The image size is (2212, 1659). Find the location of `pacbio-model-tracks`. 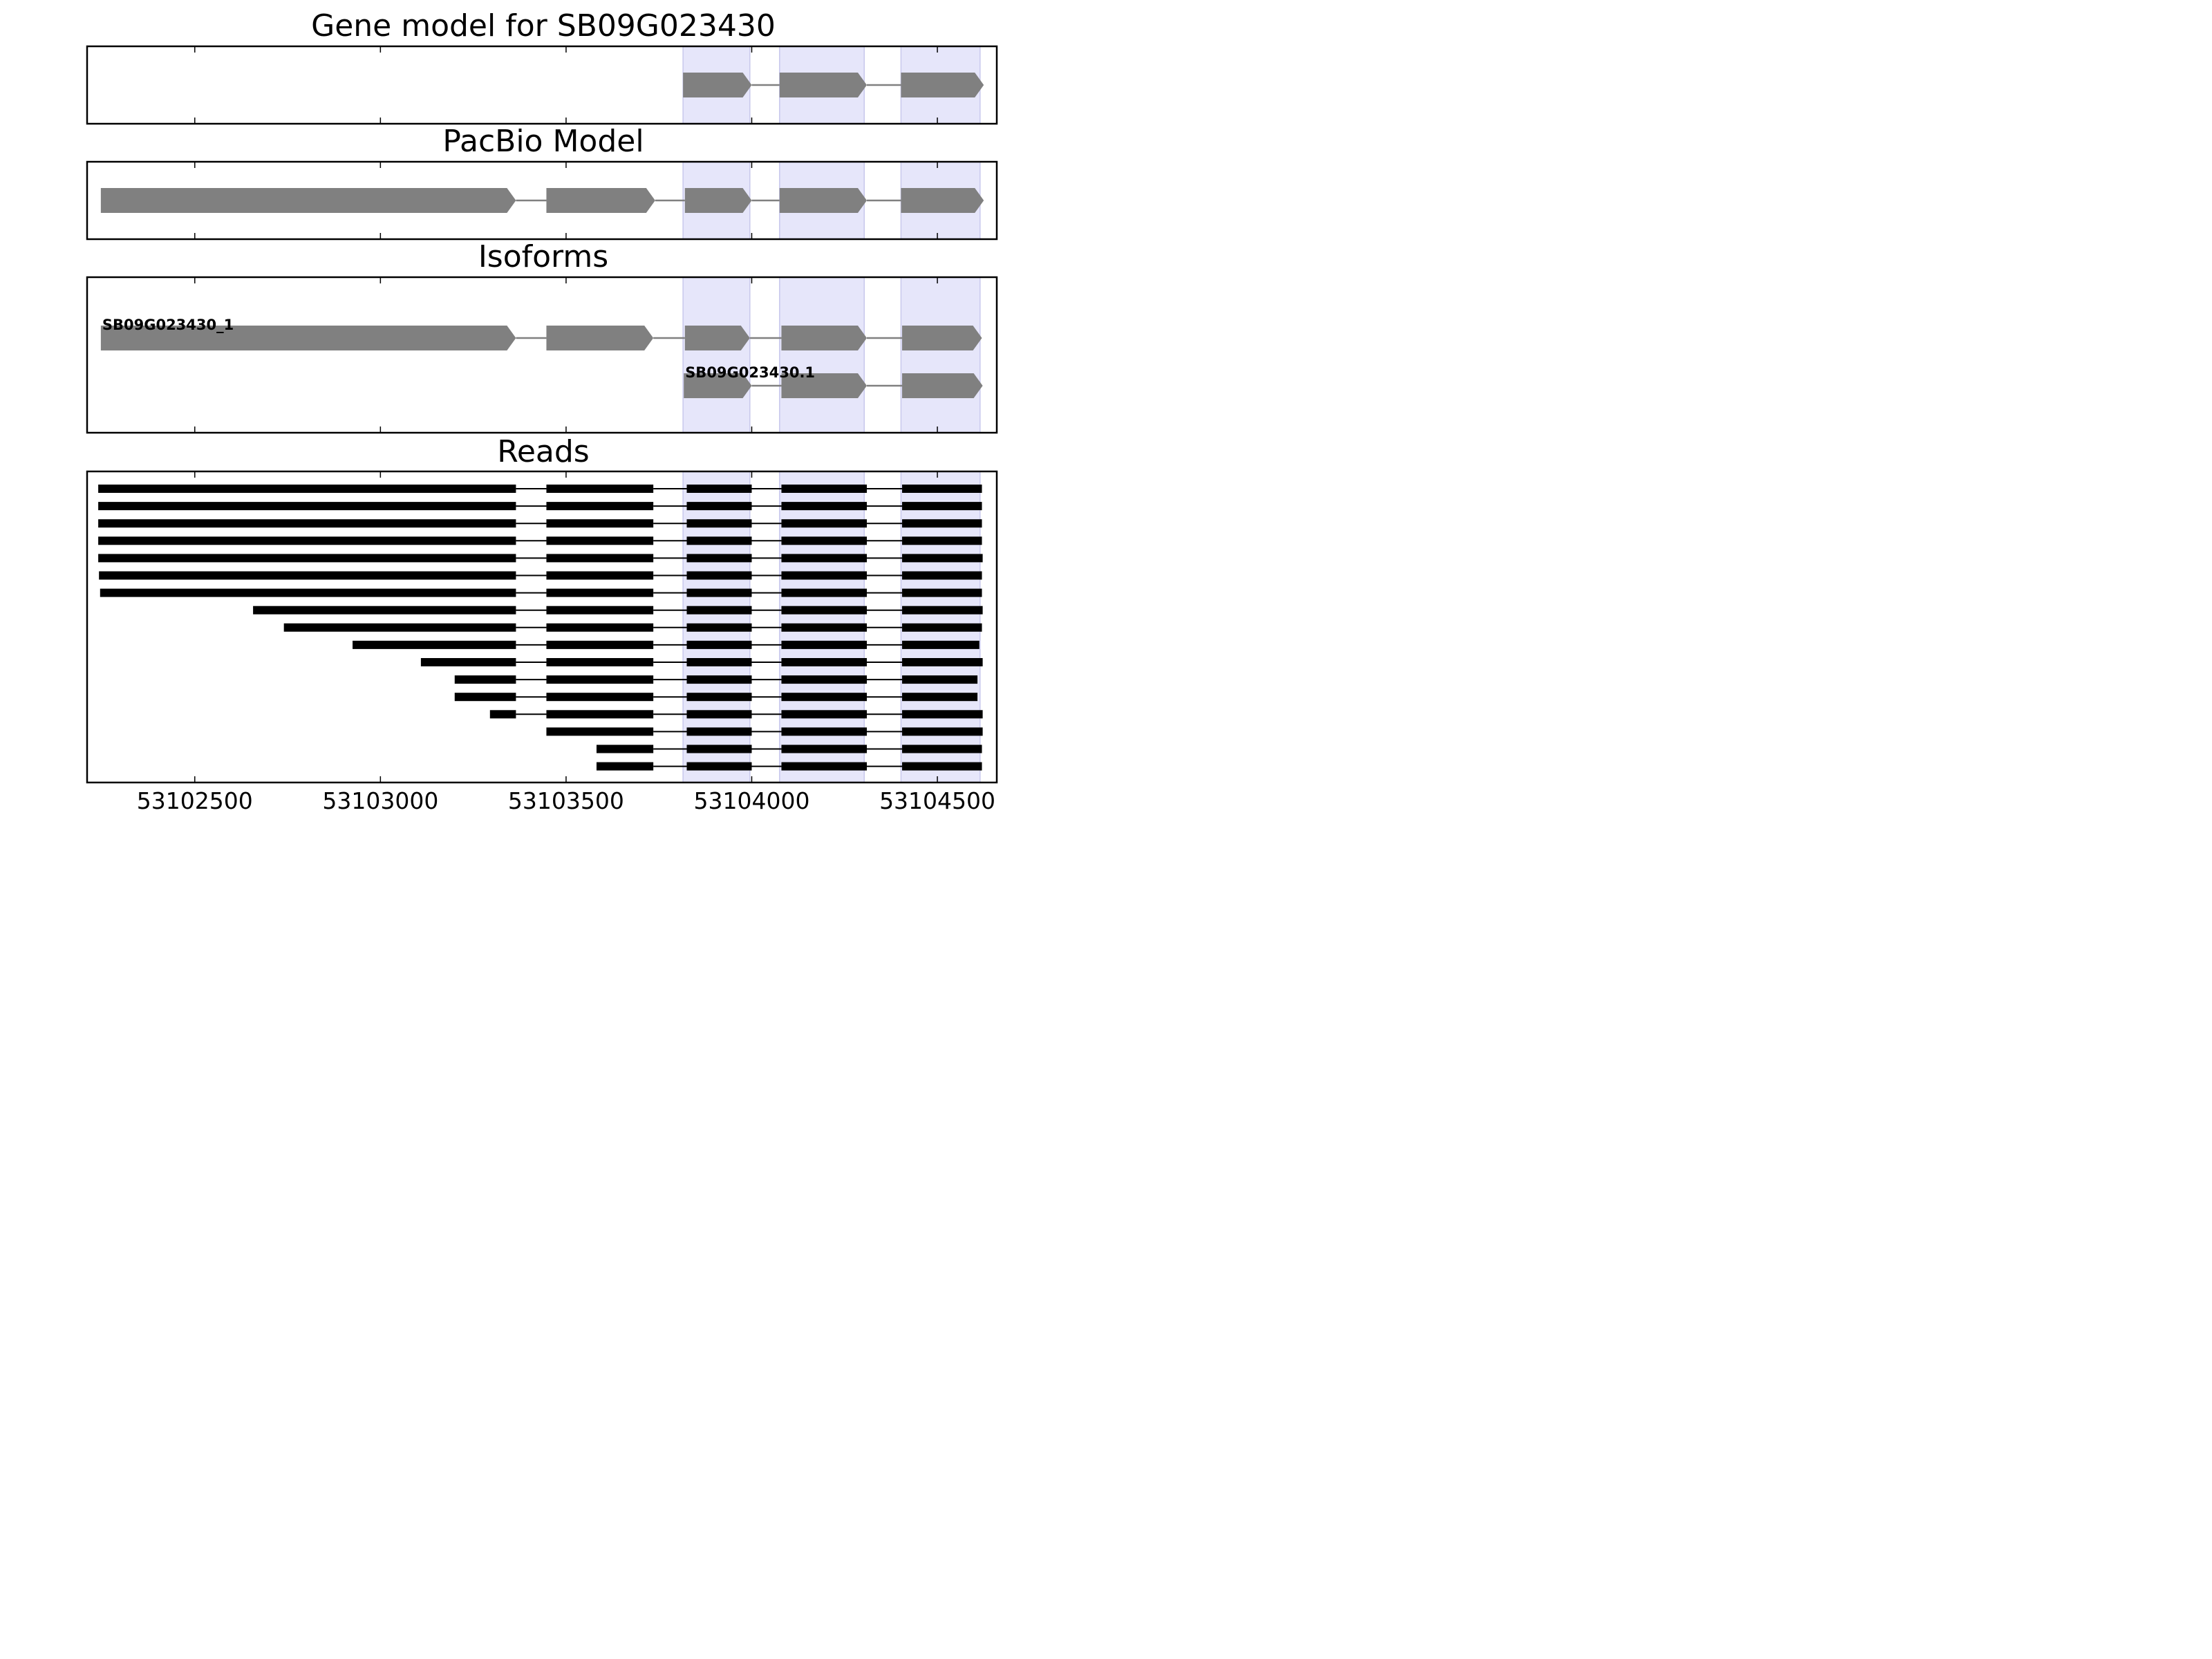

pacbio-model-tracks is located at coordinates (542, 201).